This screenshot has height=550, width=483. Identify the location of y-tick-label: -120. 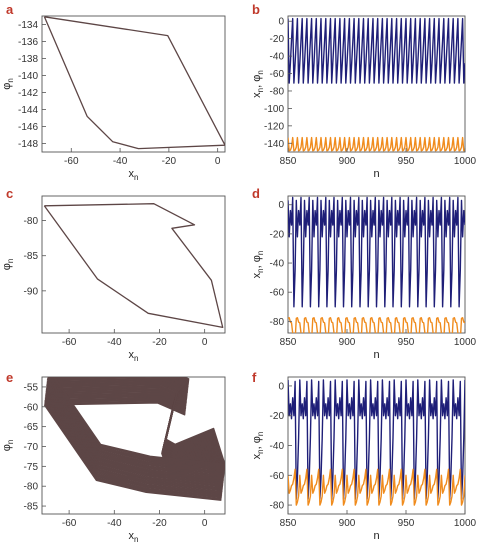
(274, 126).